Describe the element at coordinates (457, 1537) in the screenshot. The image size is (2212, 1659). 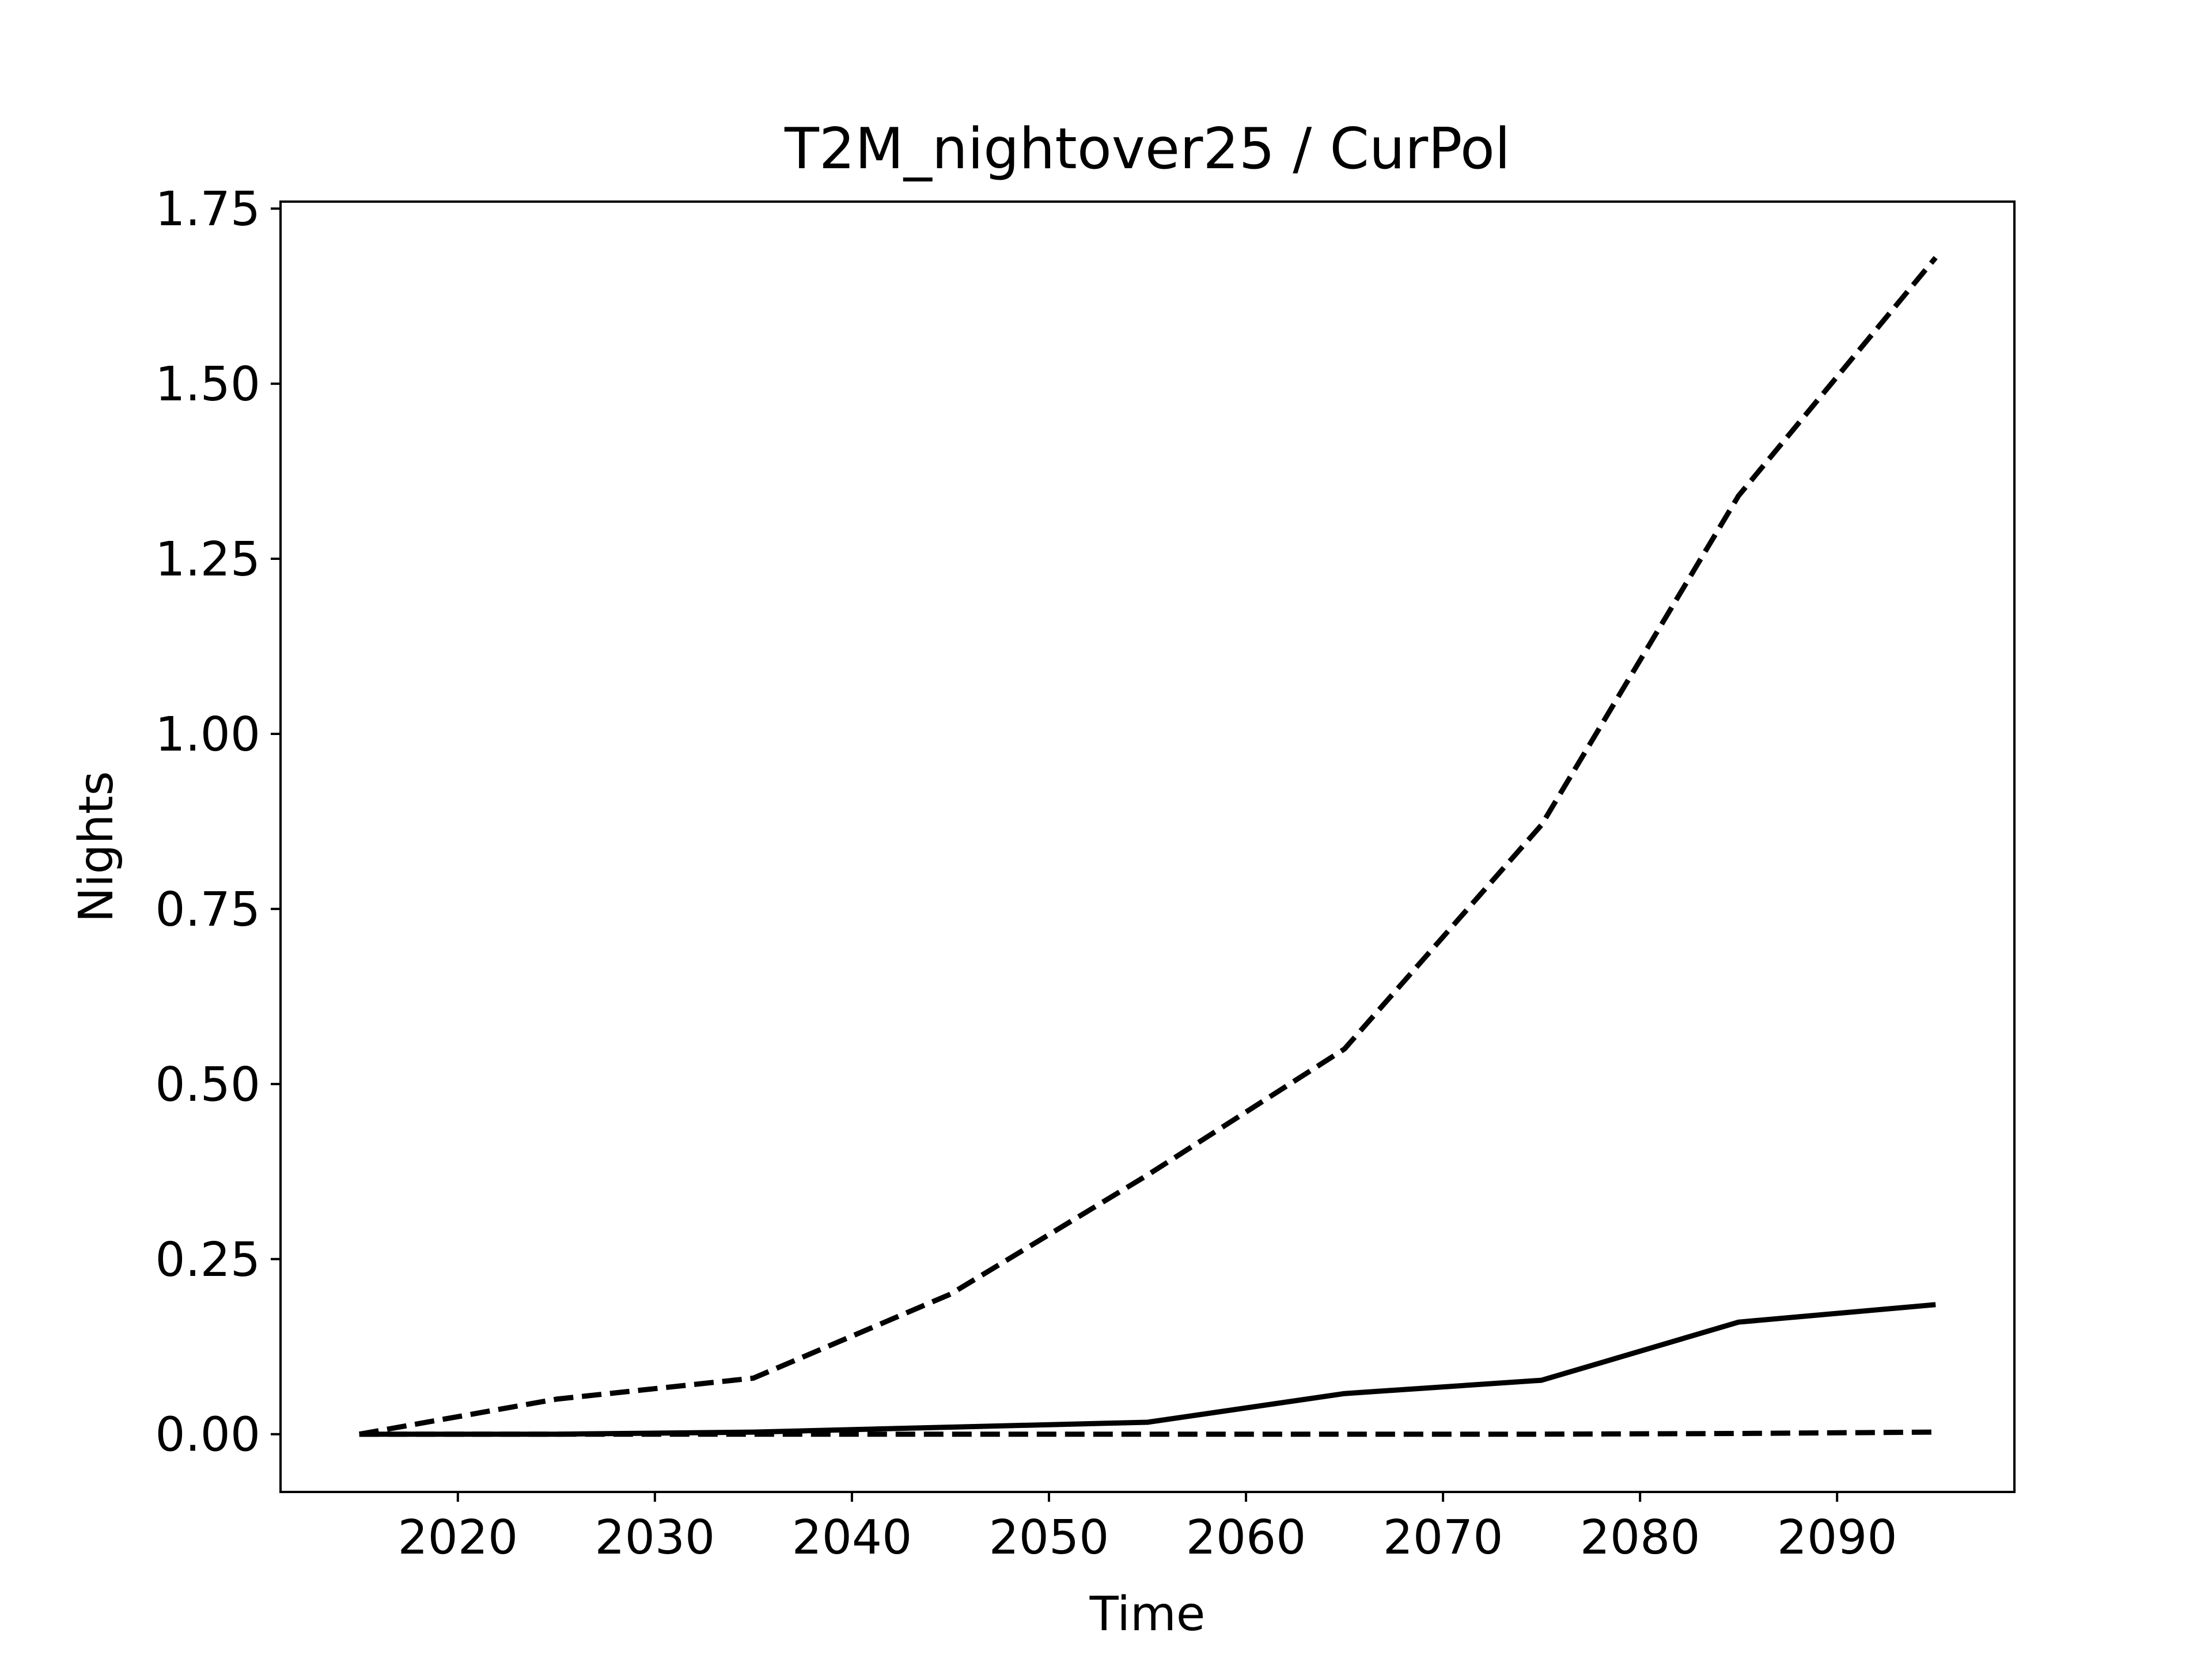
I see `x-tick-label: 2020` at that location.